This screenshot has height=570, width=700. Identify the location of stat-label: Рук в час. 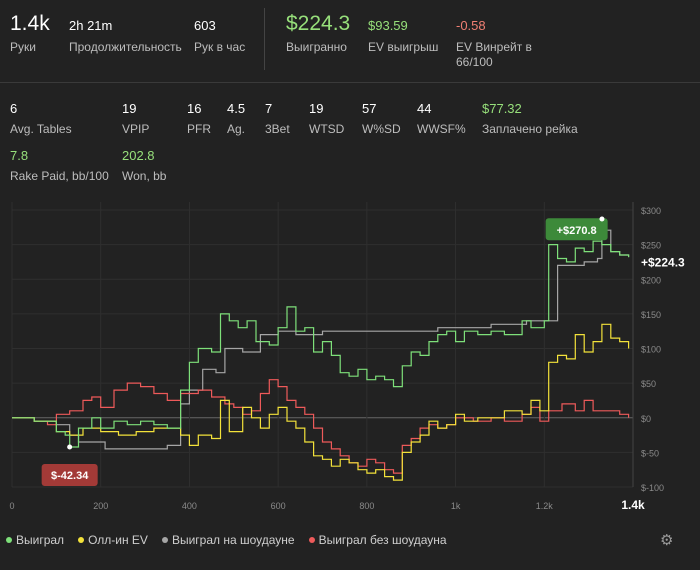
(220, 47).